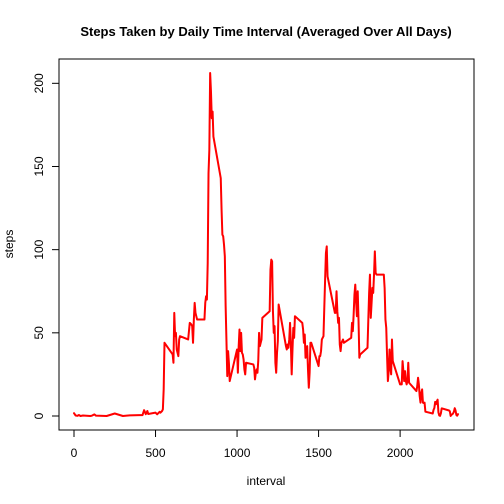  I want to click on y-tick-label: 100, so click(39, 249).